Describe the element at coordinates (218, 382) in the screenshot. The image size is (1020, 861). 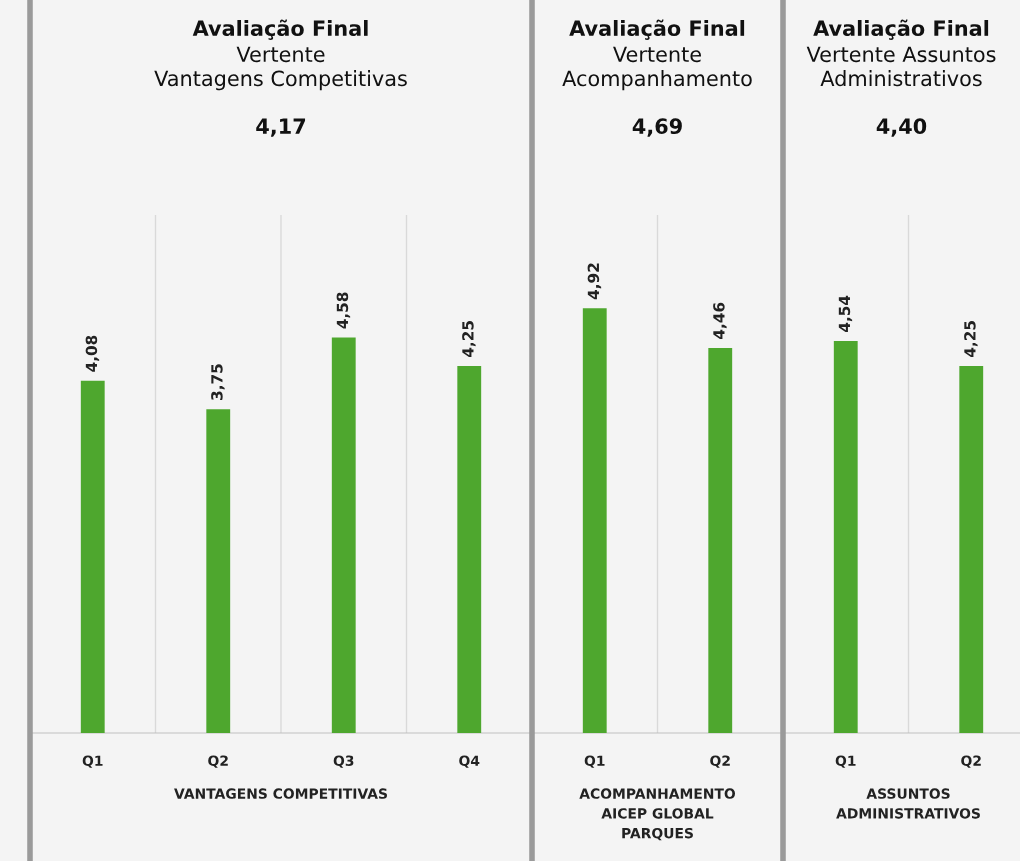
I see `data-label: 3,75` at that location.